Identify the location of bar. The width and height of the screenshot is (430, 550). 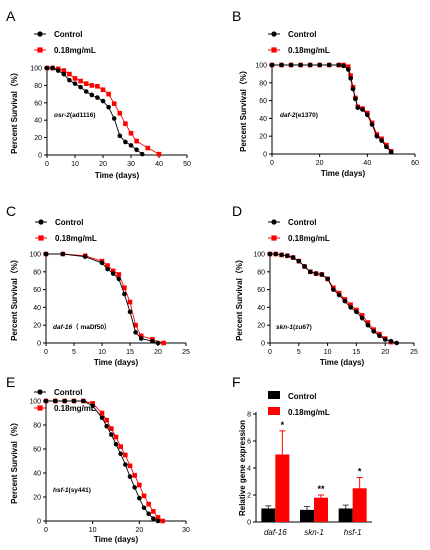
(359, 505).